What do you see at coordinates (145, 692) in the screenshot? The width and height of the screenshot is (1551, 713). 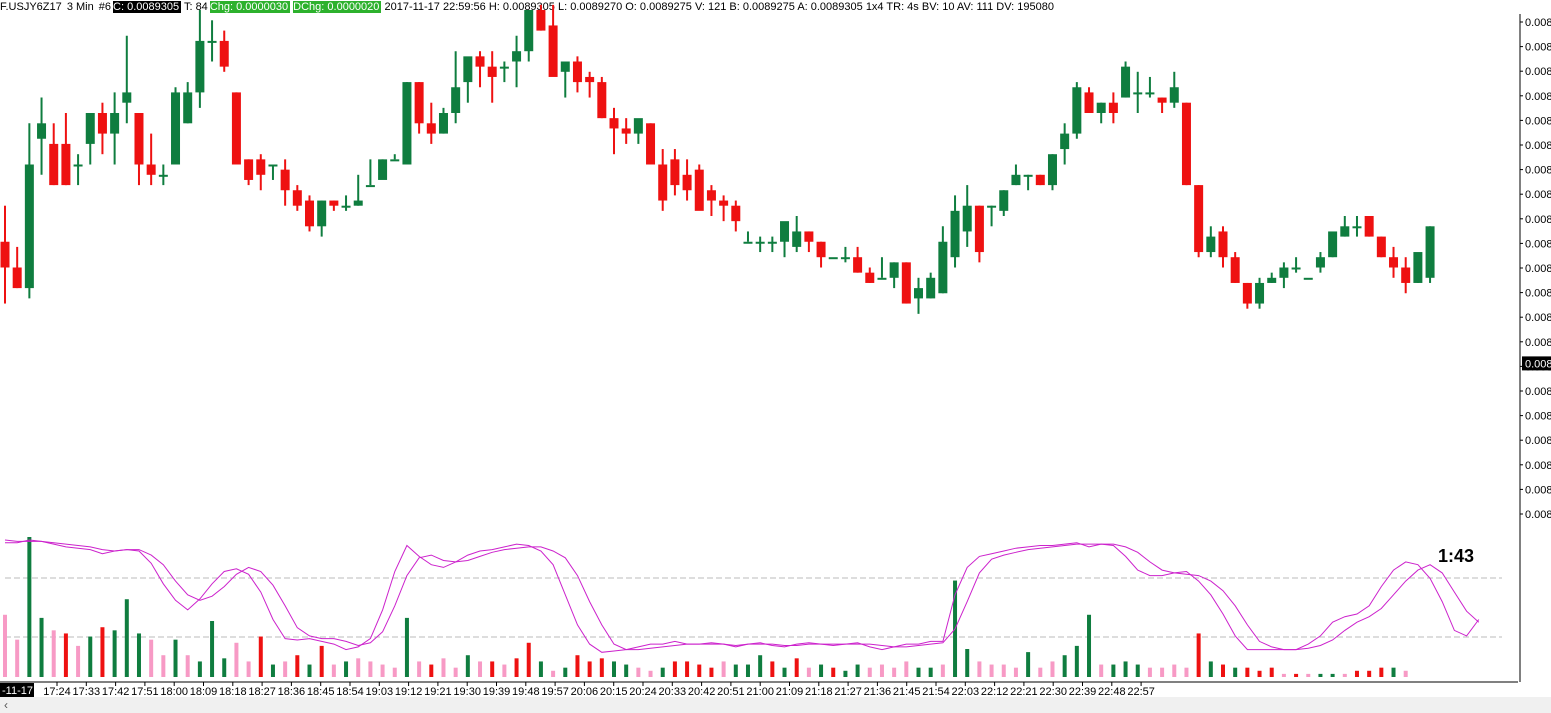 I see `time-tick-label: 17:51` at bounding box center [145, 692].